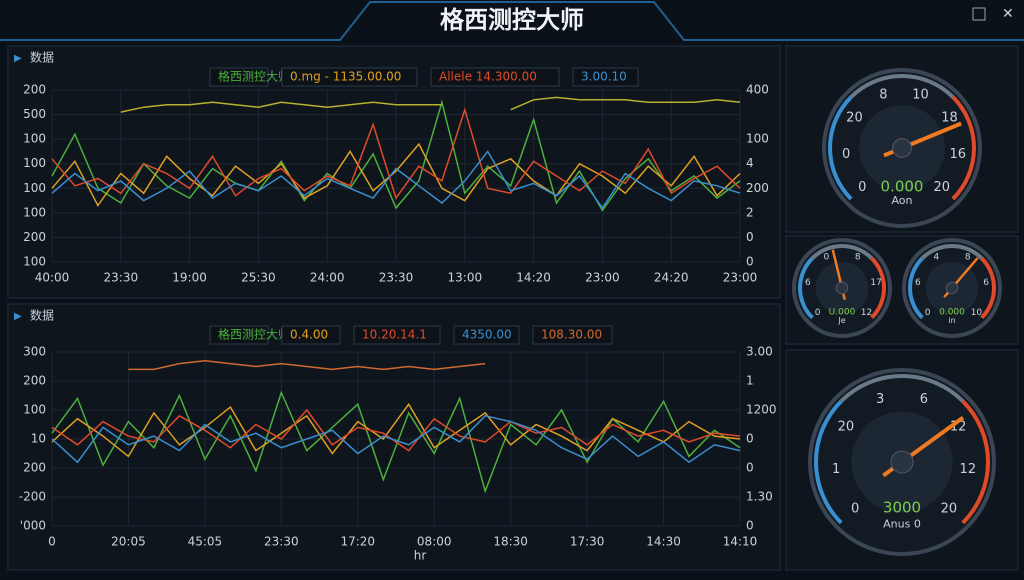 Image resolution: width=1024 pixels, height=580 pixels. I want to click on close-button: ✕, so click(1008, 14).